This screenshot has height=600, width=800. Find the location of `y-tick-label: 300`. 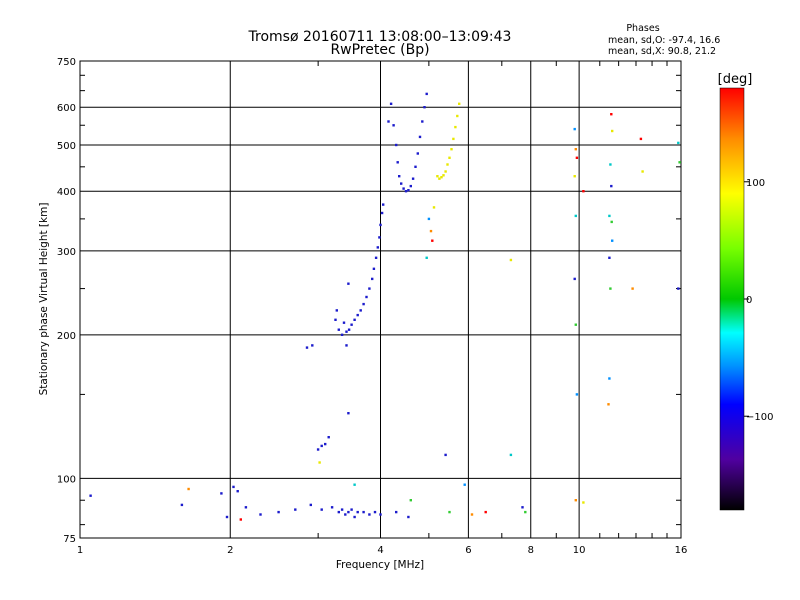

y-tick-label: 300 is located at coordinates (66, 252).